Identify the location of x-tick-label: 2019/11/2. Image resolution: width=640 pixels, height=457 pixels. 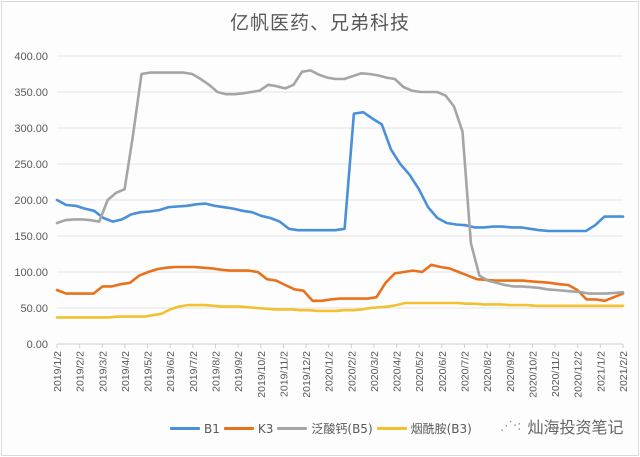
(284, 374).